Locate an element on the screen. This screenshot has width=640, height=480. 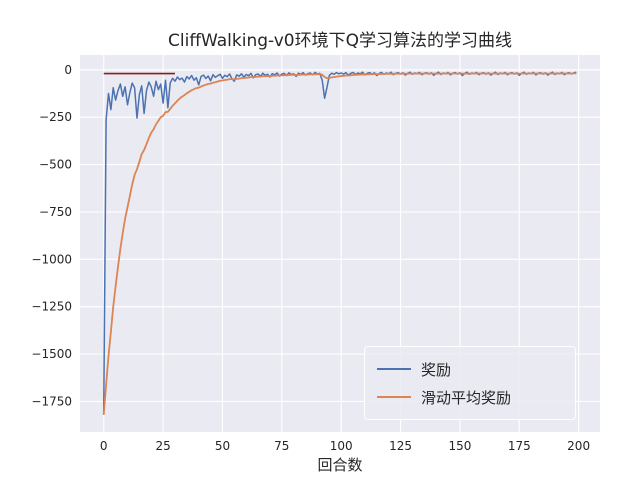
legend-entry-reward: 奖励 is located at coordinates (470, 369).